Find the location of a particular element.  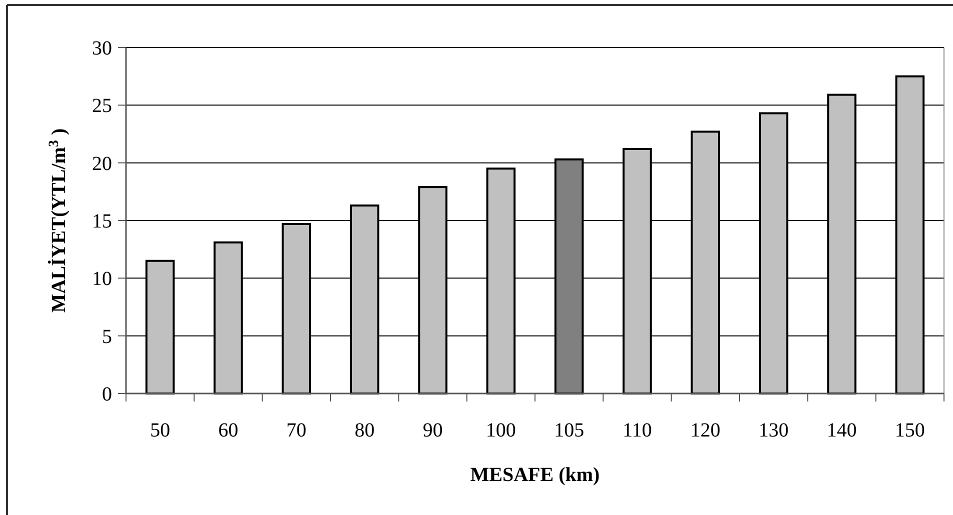

y-tick-label: 20 is located at coordinates (102, 163).